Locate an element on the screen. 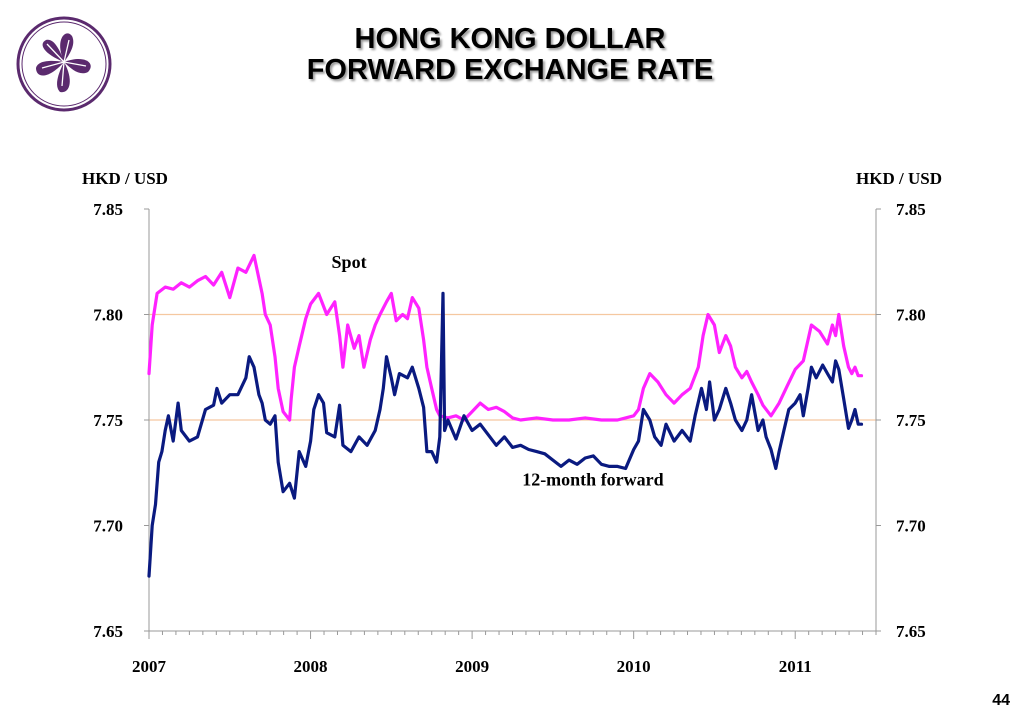  x-tick-label-3: 2010 is located at coordinates (634, 666).